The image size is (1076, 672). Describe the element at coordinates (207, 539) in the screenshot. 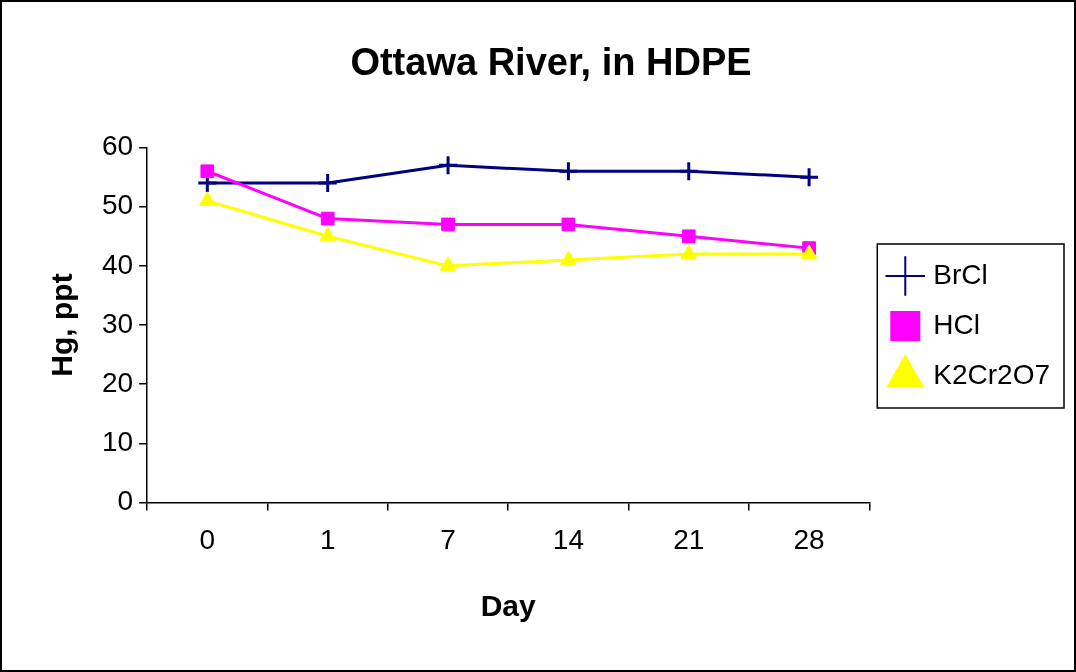

I see `x-tick-label: 0` at that location.